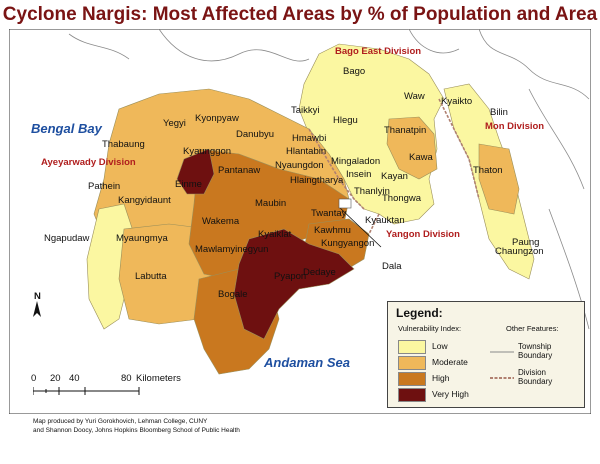 This screenshot has width=600, height=464. I want to click on township-label: Kangyidaunt, so click(144, 200).